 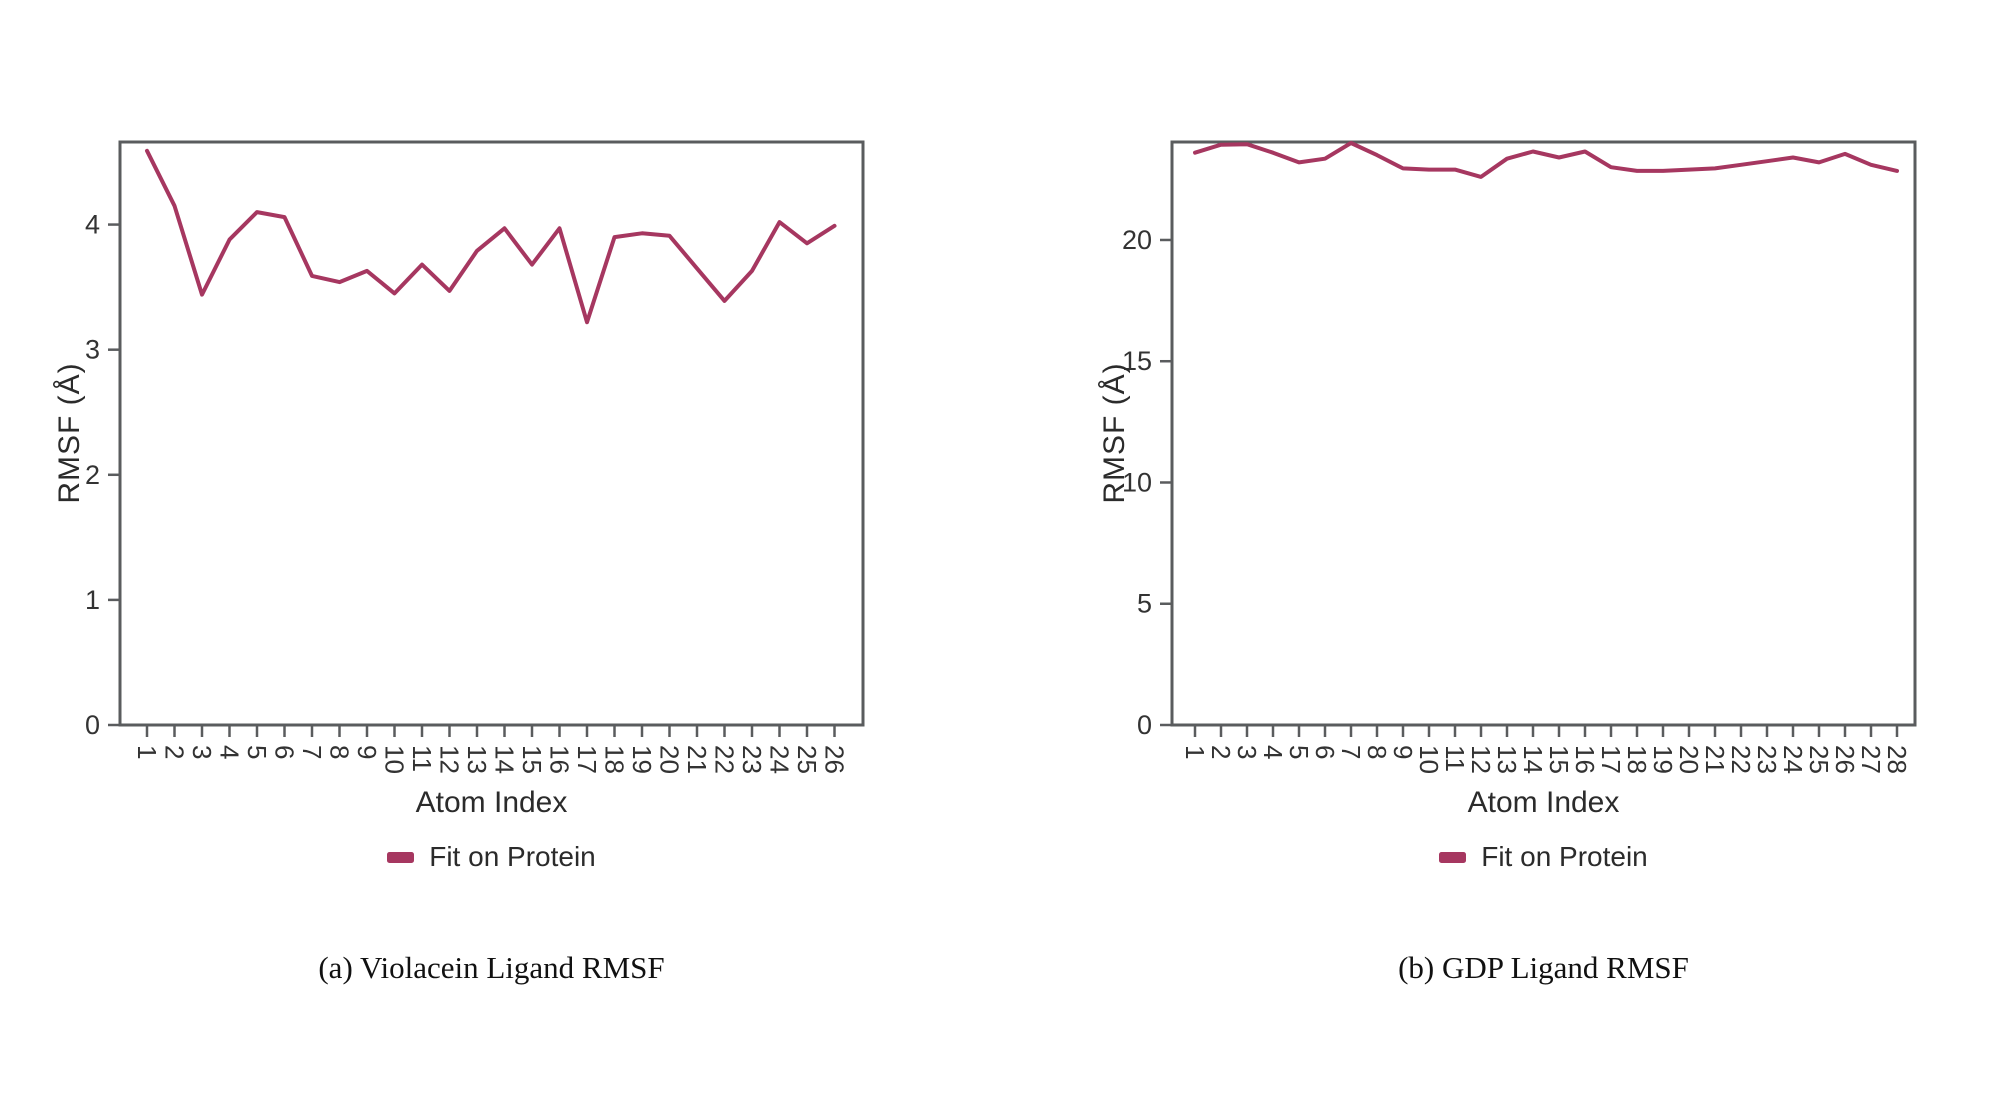 What do you see at coordinates (1144, 604) in the screenshot?
I see `y-tick-label: 5` at bounding box center [1144, 604].